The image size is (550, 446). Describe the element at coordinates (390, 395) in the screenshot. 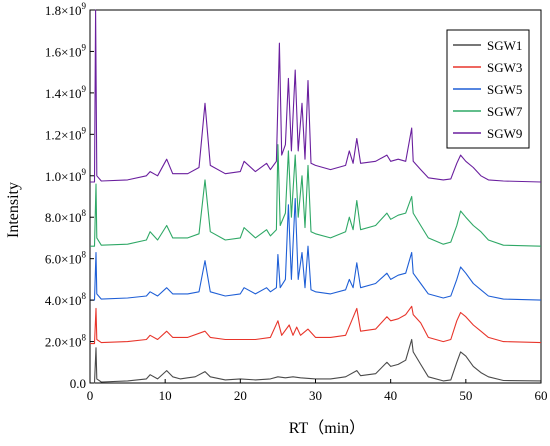

I see `x-tick-label: 40` at that location.